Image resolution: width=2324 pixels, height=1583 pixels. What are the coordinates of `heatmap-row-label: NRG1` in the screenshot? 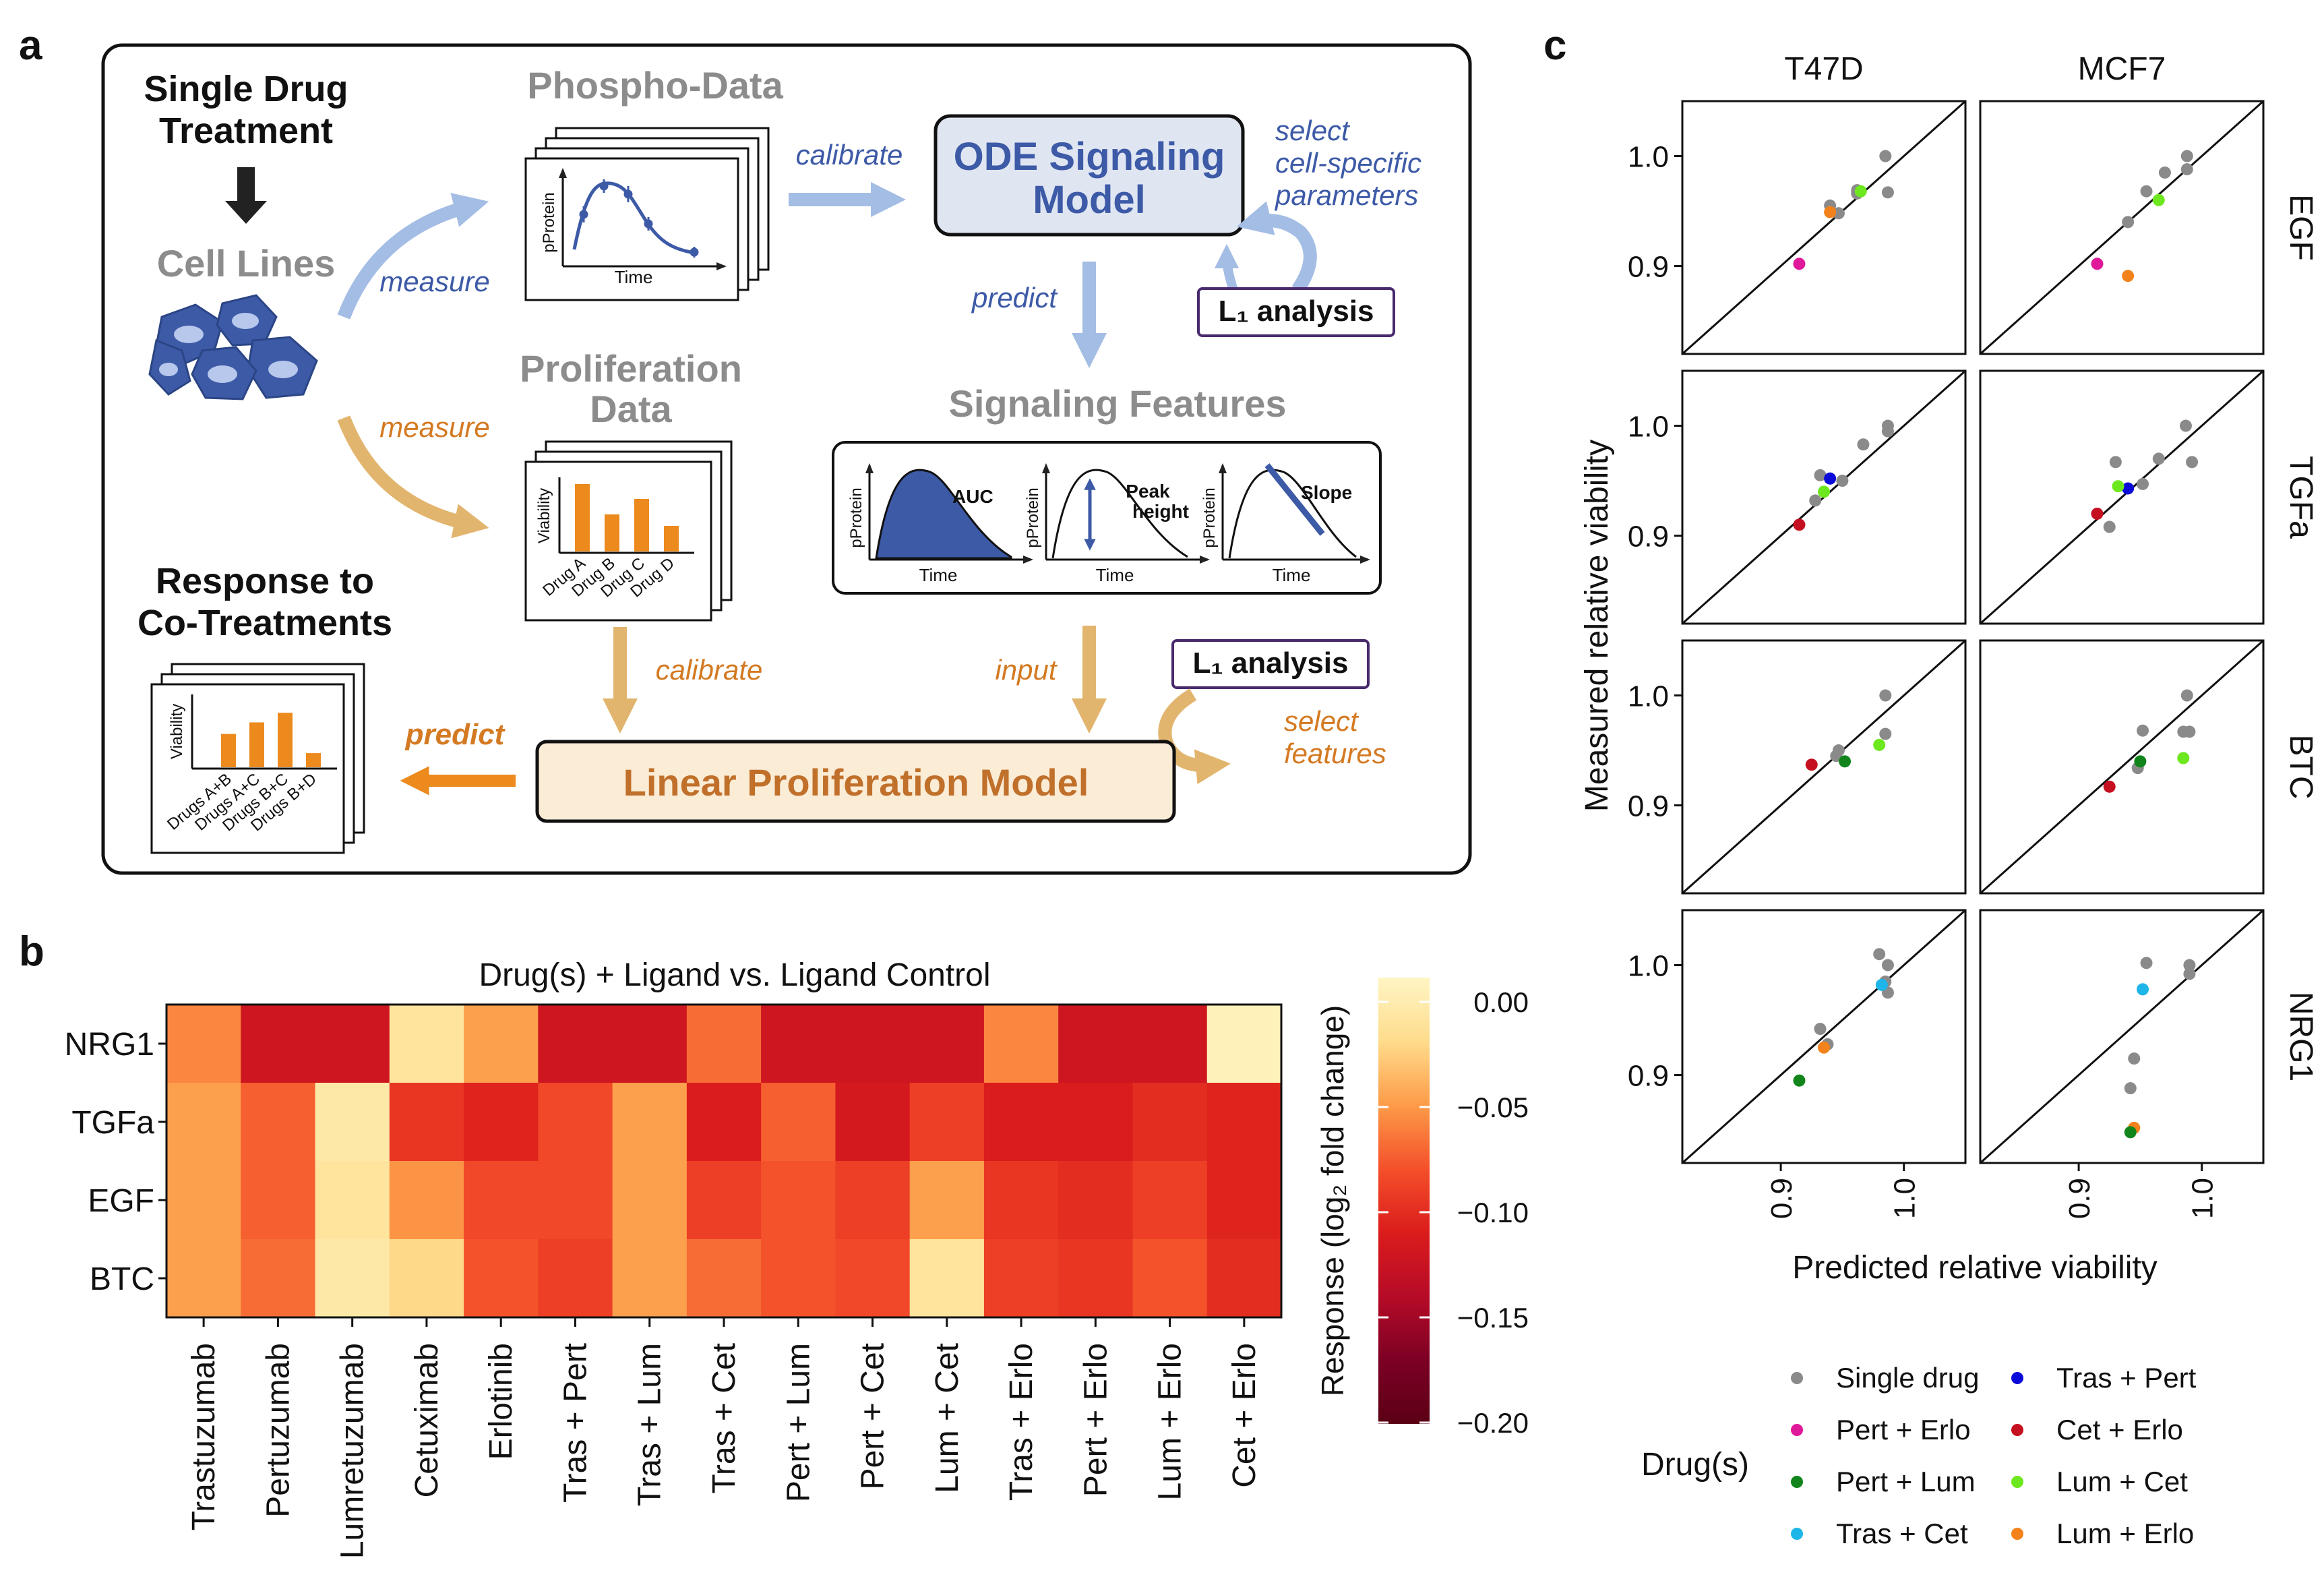 It's located at (110, 1045).